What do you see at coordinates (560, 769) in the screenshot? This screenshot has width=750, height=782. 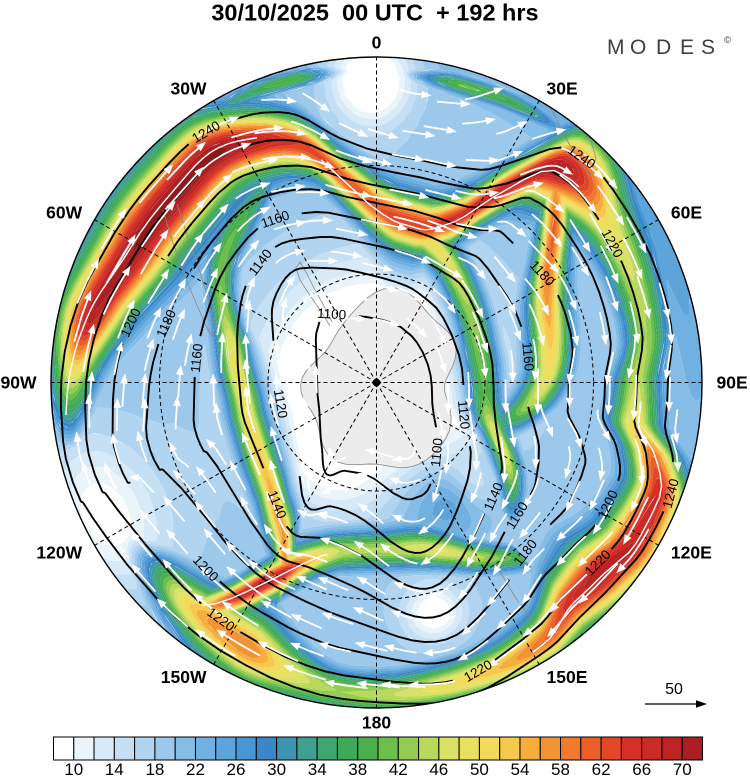 I see `svg-text: 58` at bounding box center [560, 769].